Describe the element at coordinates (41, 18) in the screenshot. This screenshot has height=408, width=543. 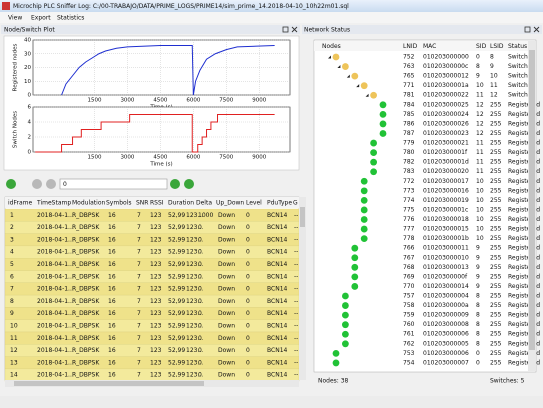
I see `menu-item: Export` at that location.